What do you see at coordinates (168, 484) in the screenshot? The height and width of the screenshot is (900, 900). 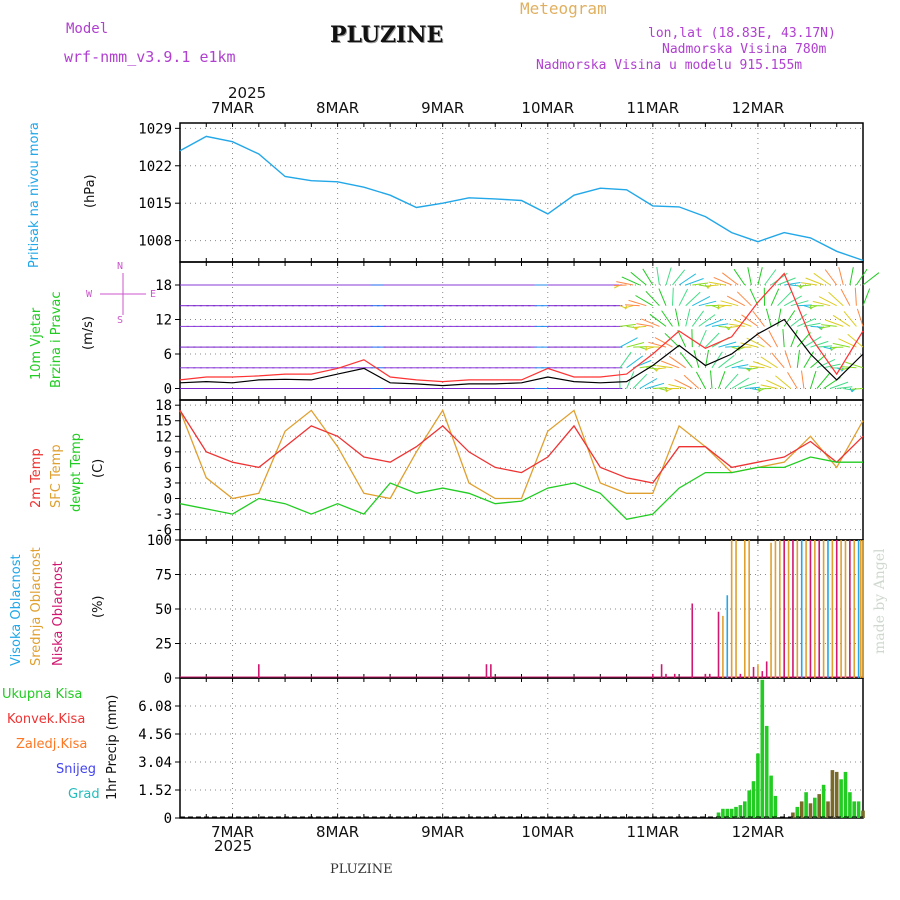 I see `ytick-label: 3` at bounding box center [168, 484].